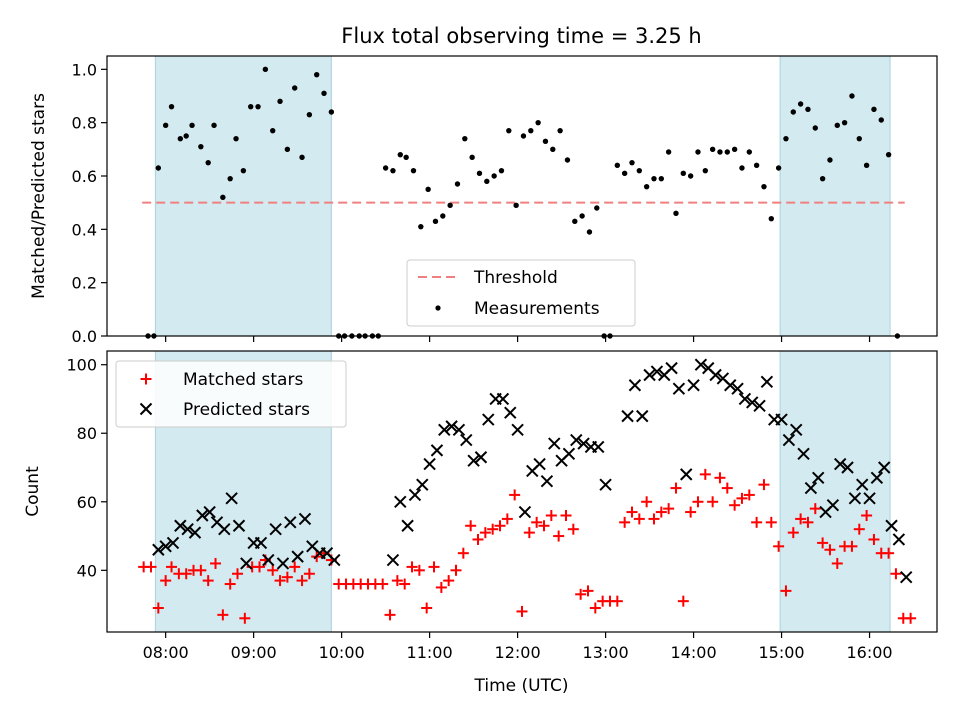  Describe the element at coordinates (87, 433) in the screenshot. I see `y-tick-label: 80` at that location.